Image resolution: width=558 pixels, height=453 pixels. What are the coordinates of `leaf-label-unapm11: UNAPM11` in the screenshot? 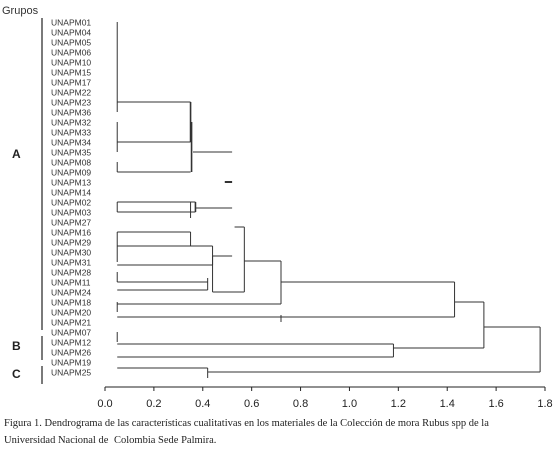 It's located at (71, 283).